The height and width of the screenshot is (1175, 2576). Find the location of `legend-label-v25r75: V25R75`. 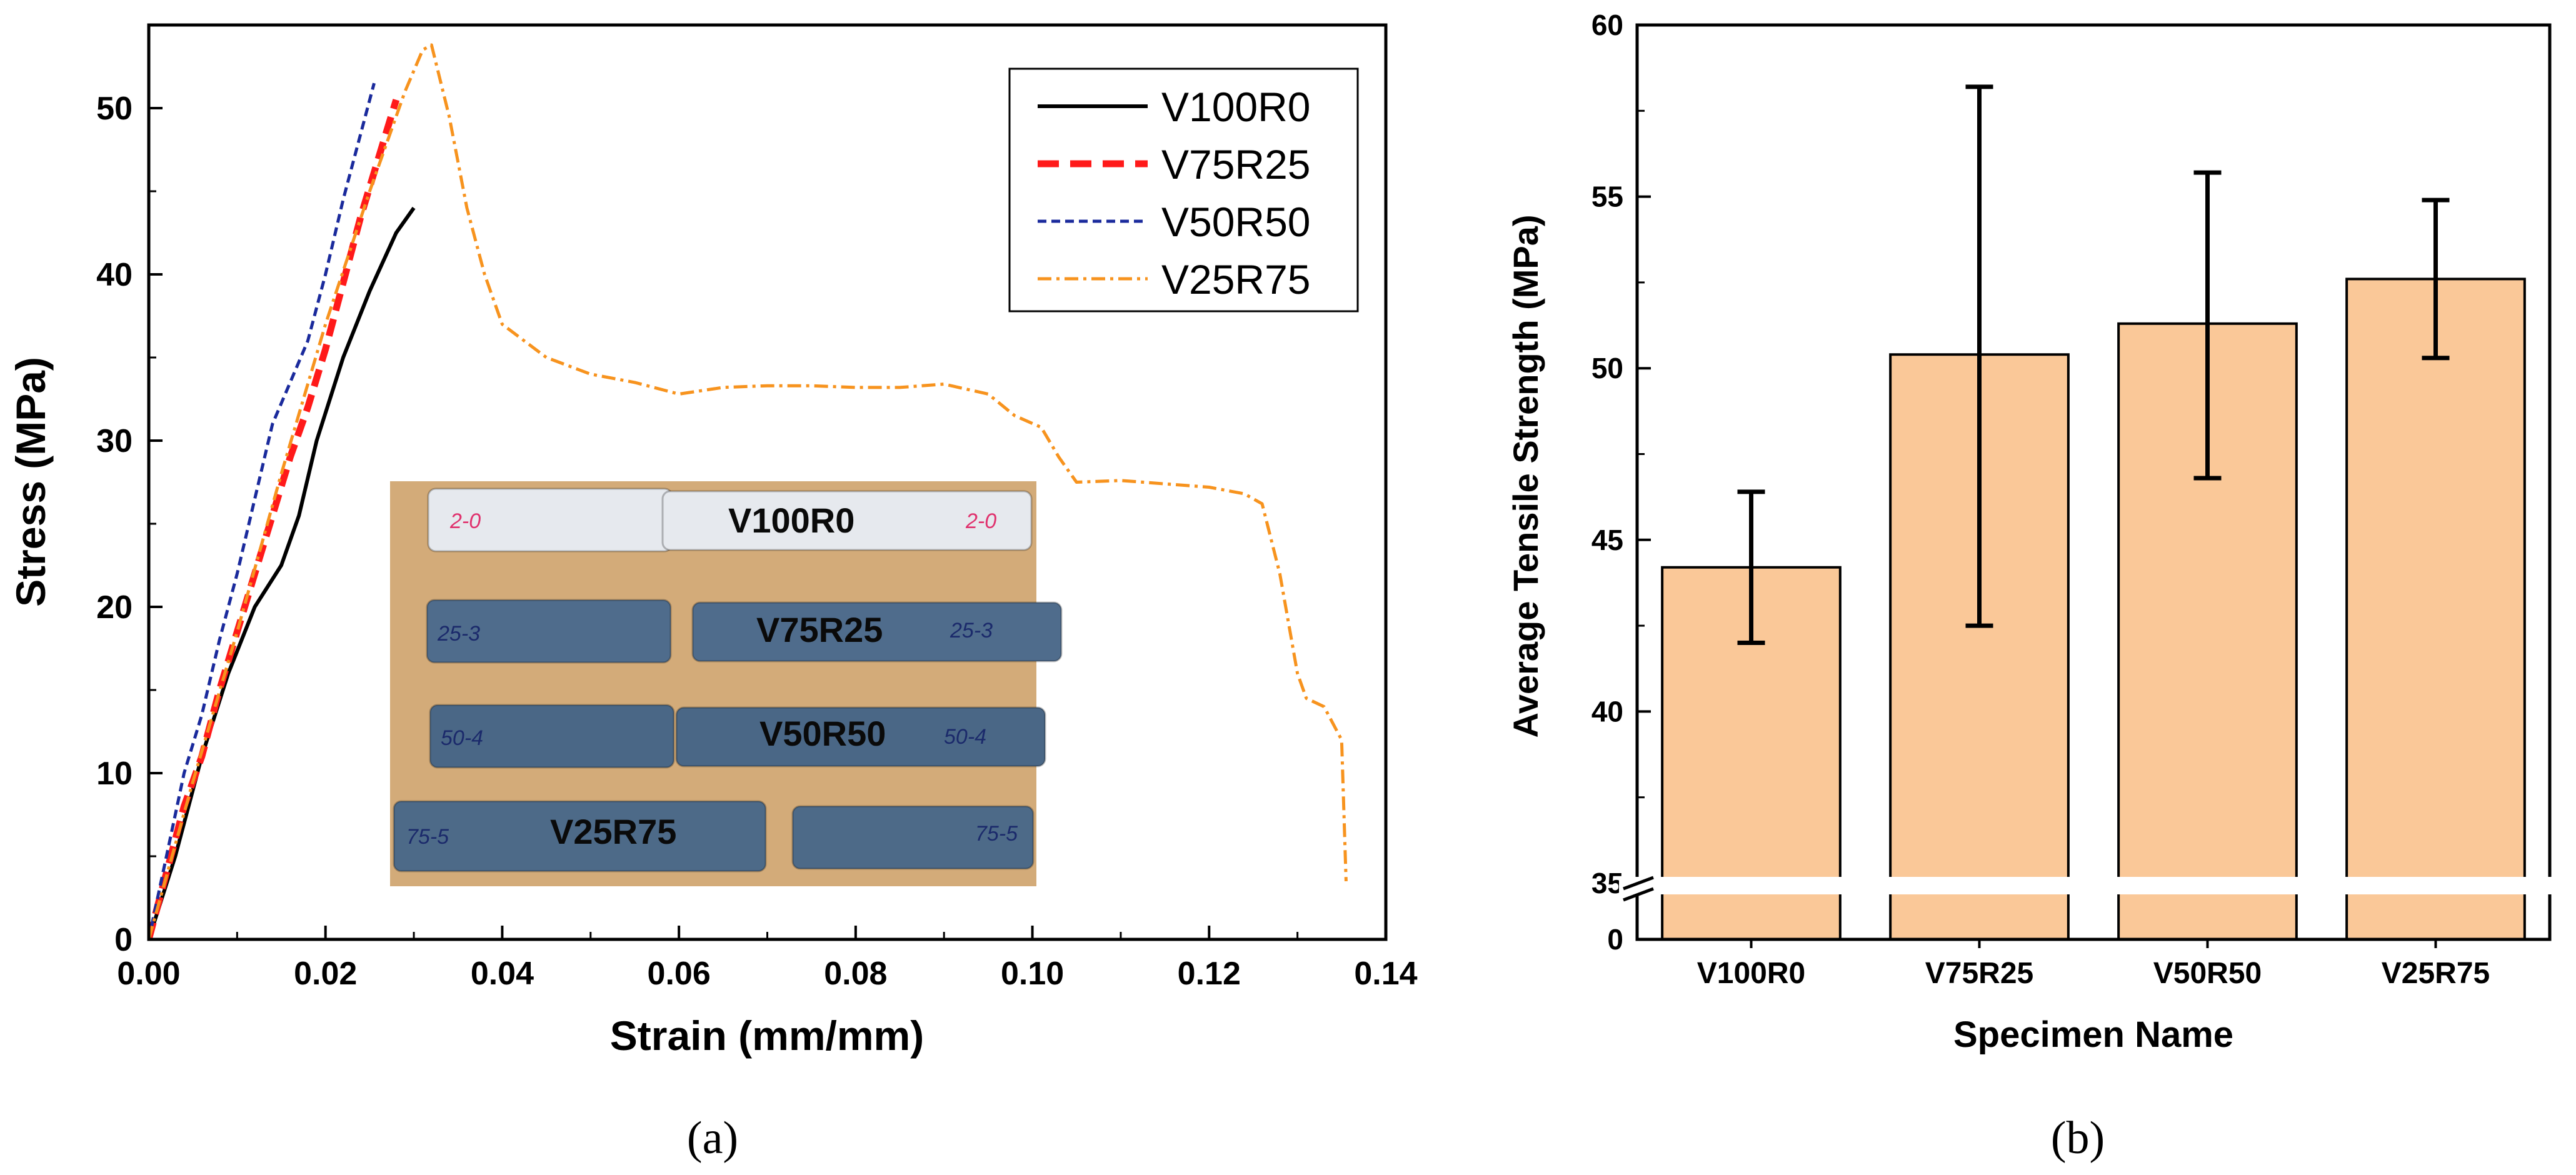

legend-label-v25r75: V25R75 is located at coordinates (1236, 279).